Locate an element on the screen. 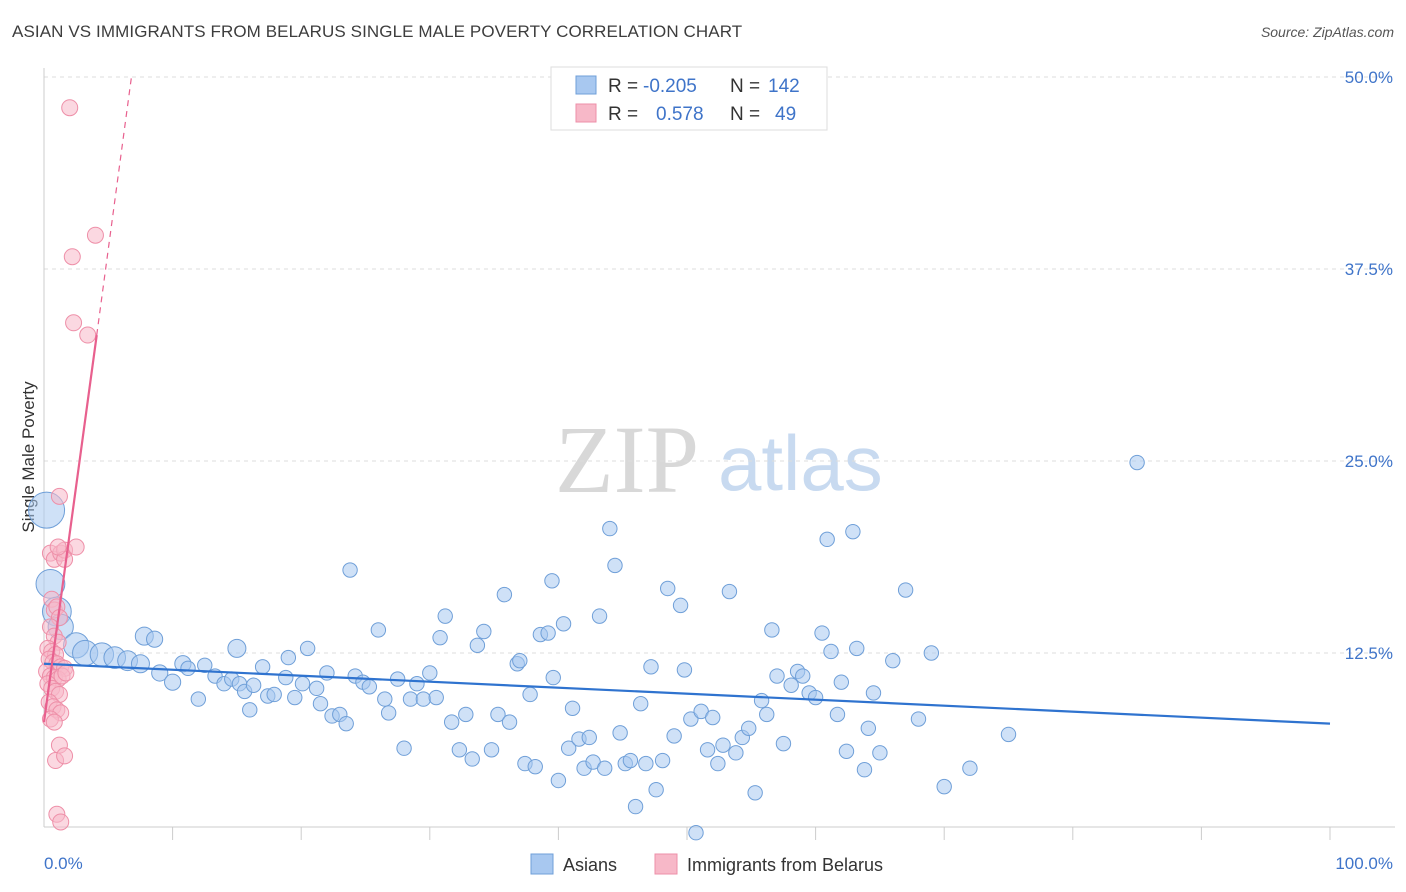 The height and width of the screenshot is (892, 1406). bottom-legend-label-asians: Asians is located at coordinates (590, 865).